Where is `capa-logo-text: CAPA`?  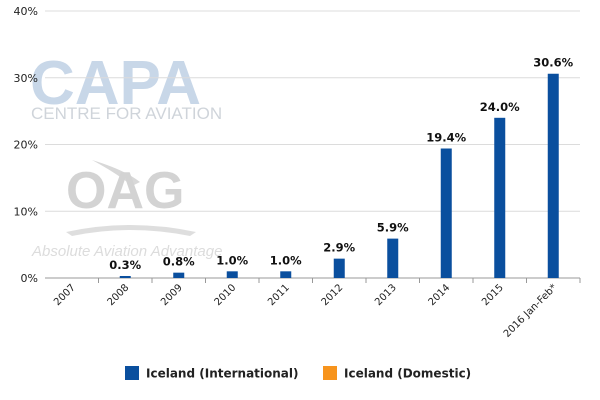 capa-logo-text: CAPA is located at coordinates (115, 83).